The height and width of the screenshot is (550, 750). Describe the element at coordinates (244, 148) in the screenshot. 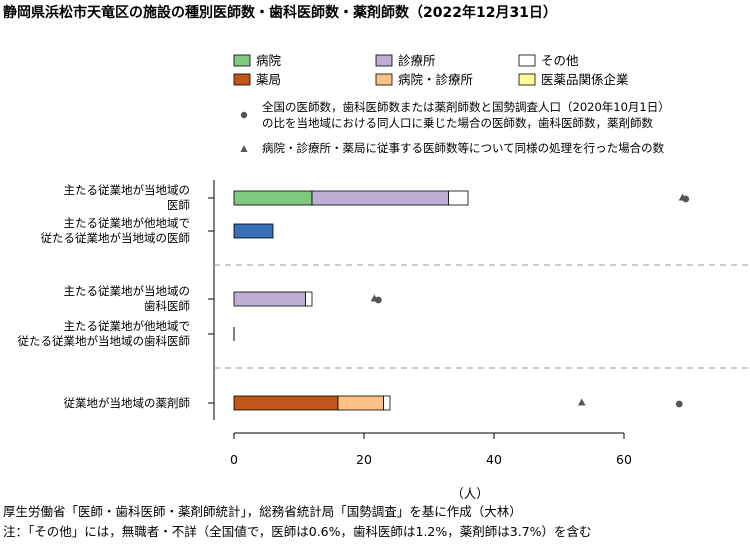

I see `legend-triangle-marker` at that location.